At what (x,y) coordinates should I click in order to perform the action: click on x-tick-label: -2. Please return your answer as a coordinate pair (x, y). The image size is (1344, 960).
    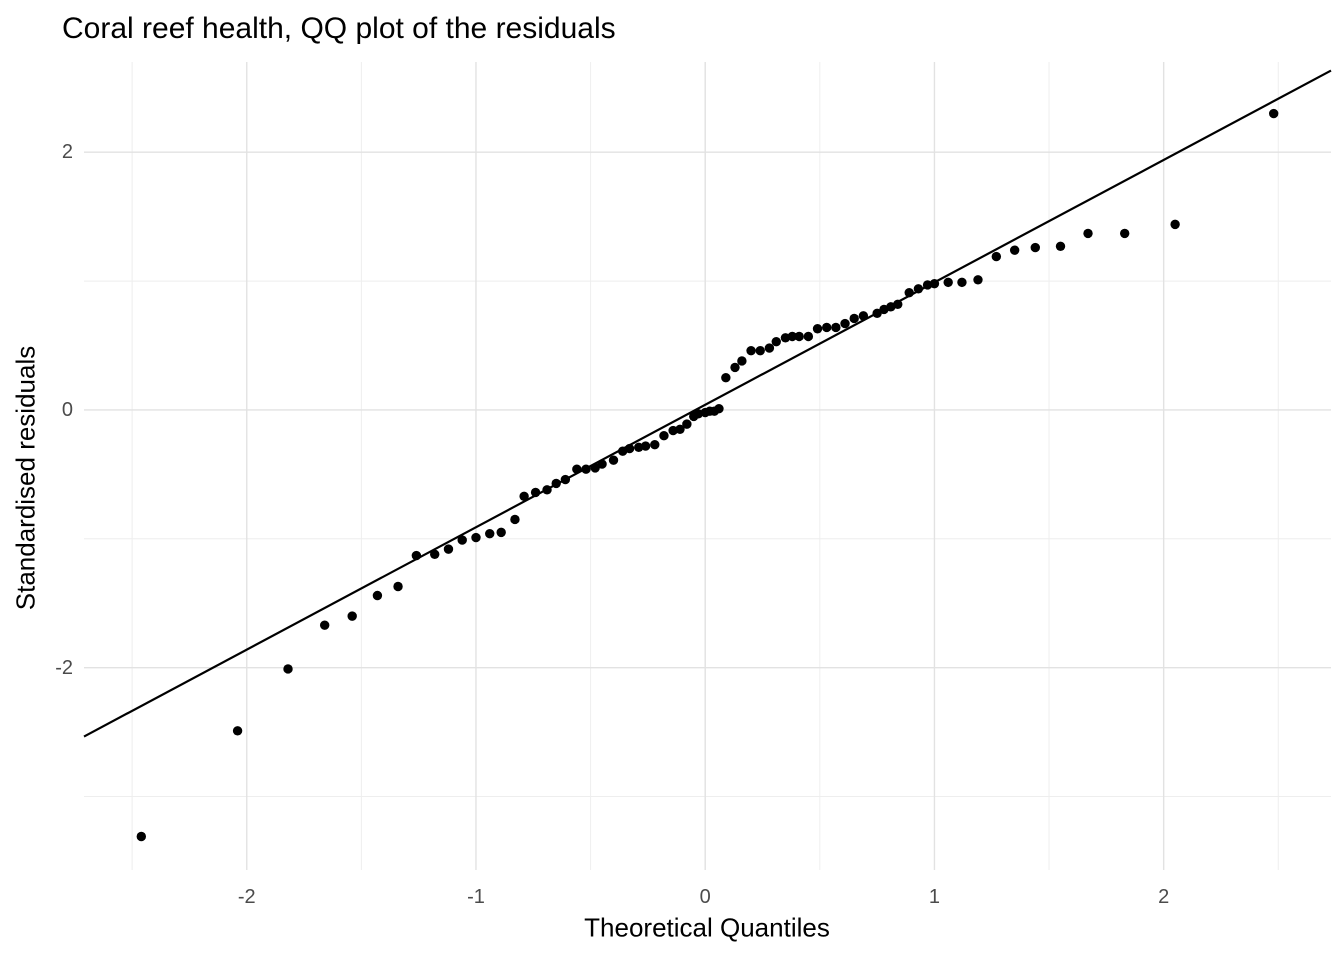
    Looking at the image, I should click on (246, 897).